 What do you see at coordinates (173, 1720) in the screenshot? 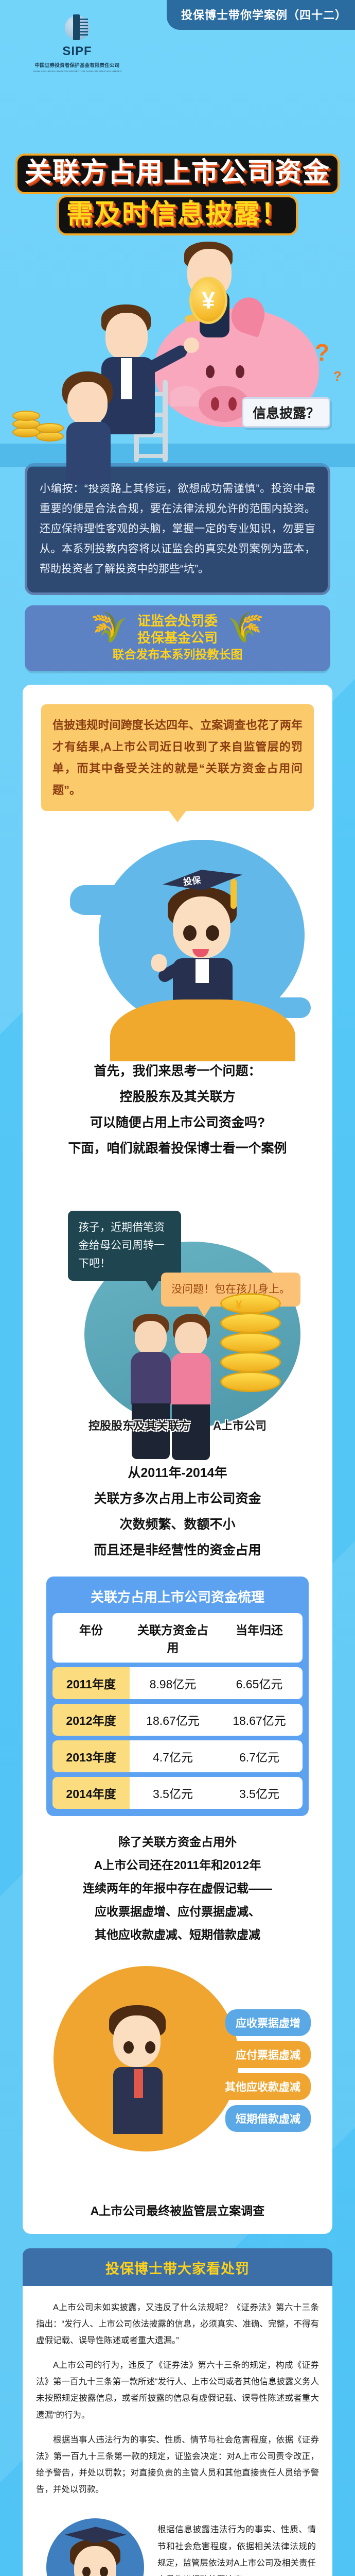
I see `table-cell-occupied: 18.67亿元` at bounding box center [173, 1720].